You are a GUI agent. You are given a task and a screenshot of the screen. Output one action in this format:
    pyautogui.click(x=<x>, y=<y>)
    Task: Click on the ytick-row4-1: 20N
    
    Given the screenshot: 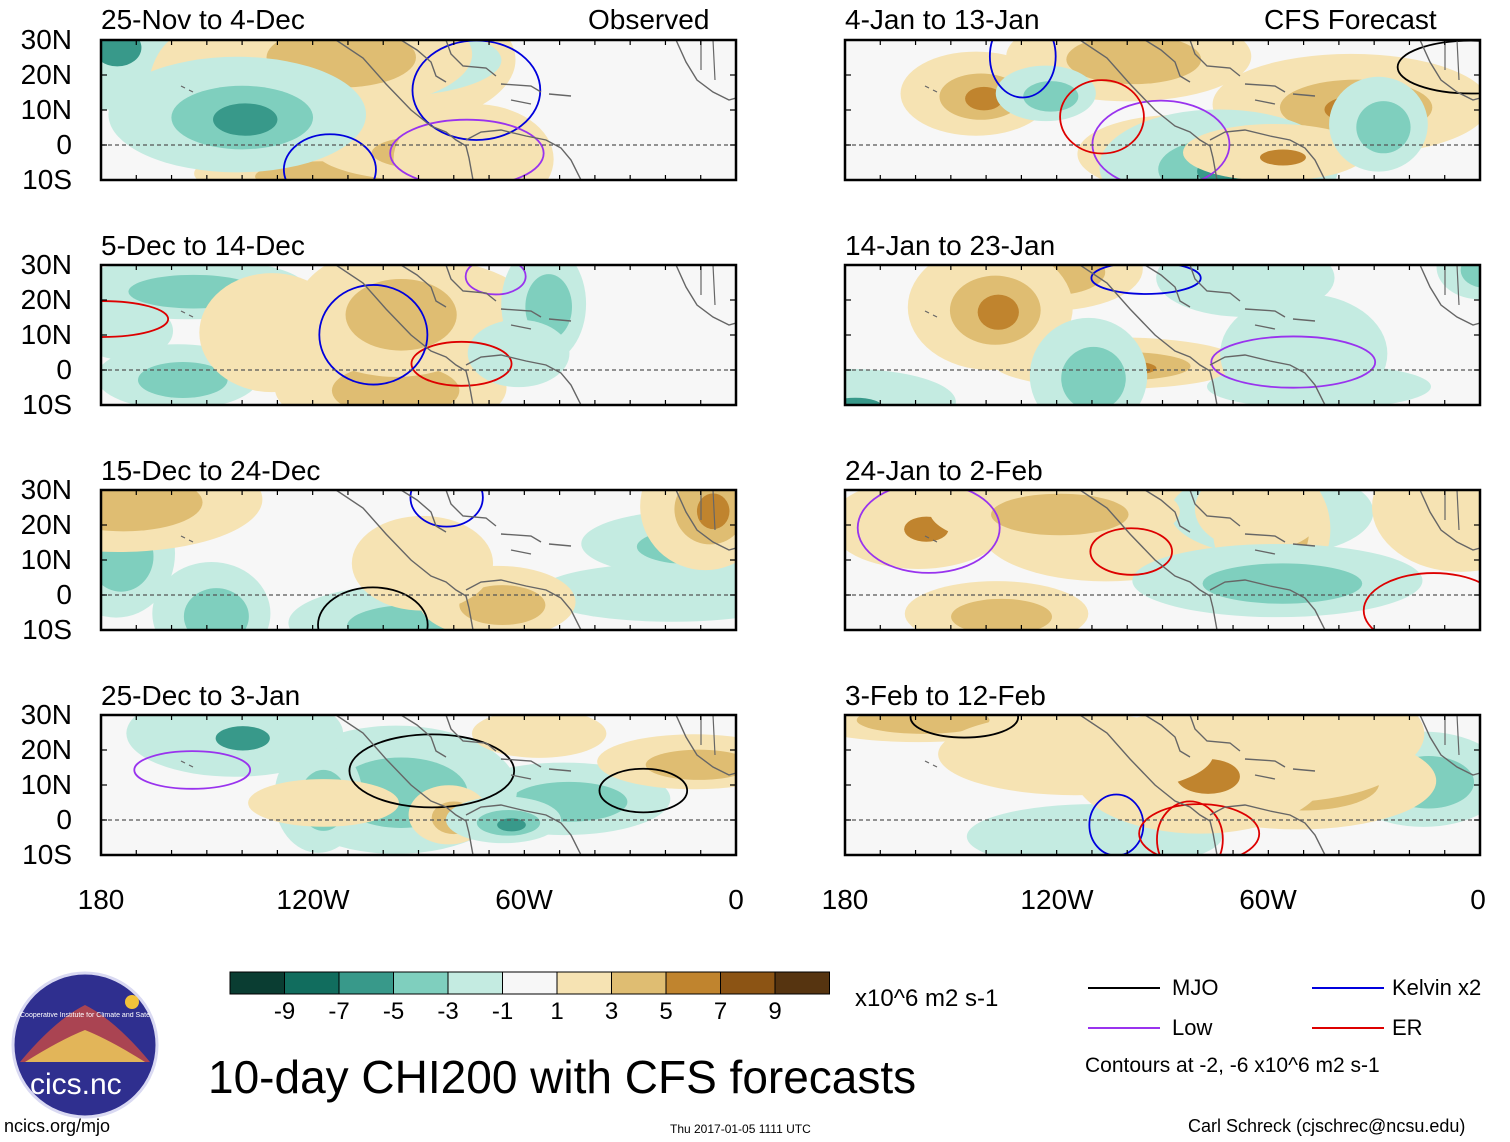 What is the action you would take?
    pyautogui.click(x=46, y=749)
    